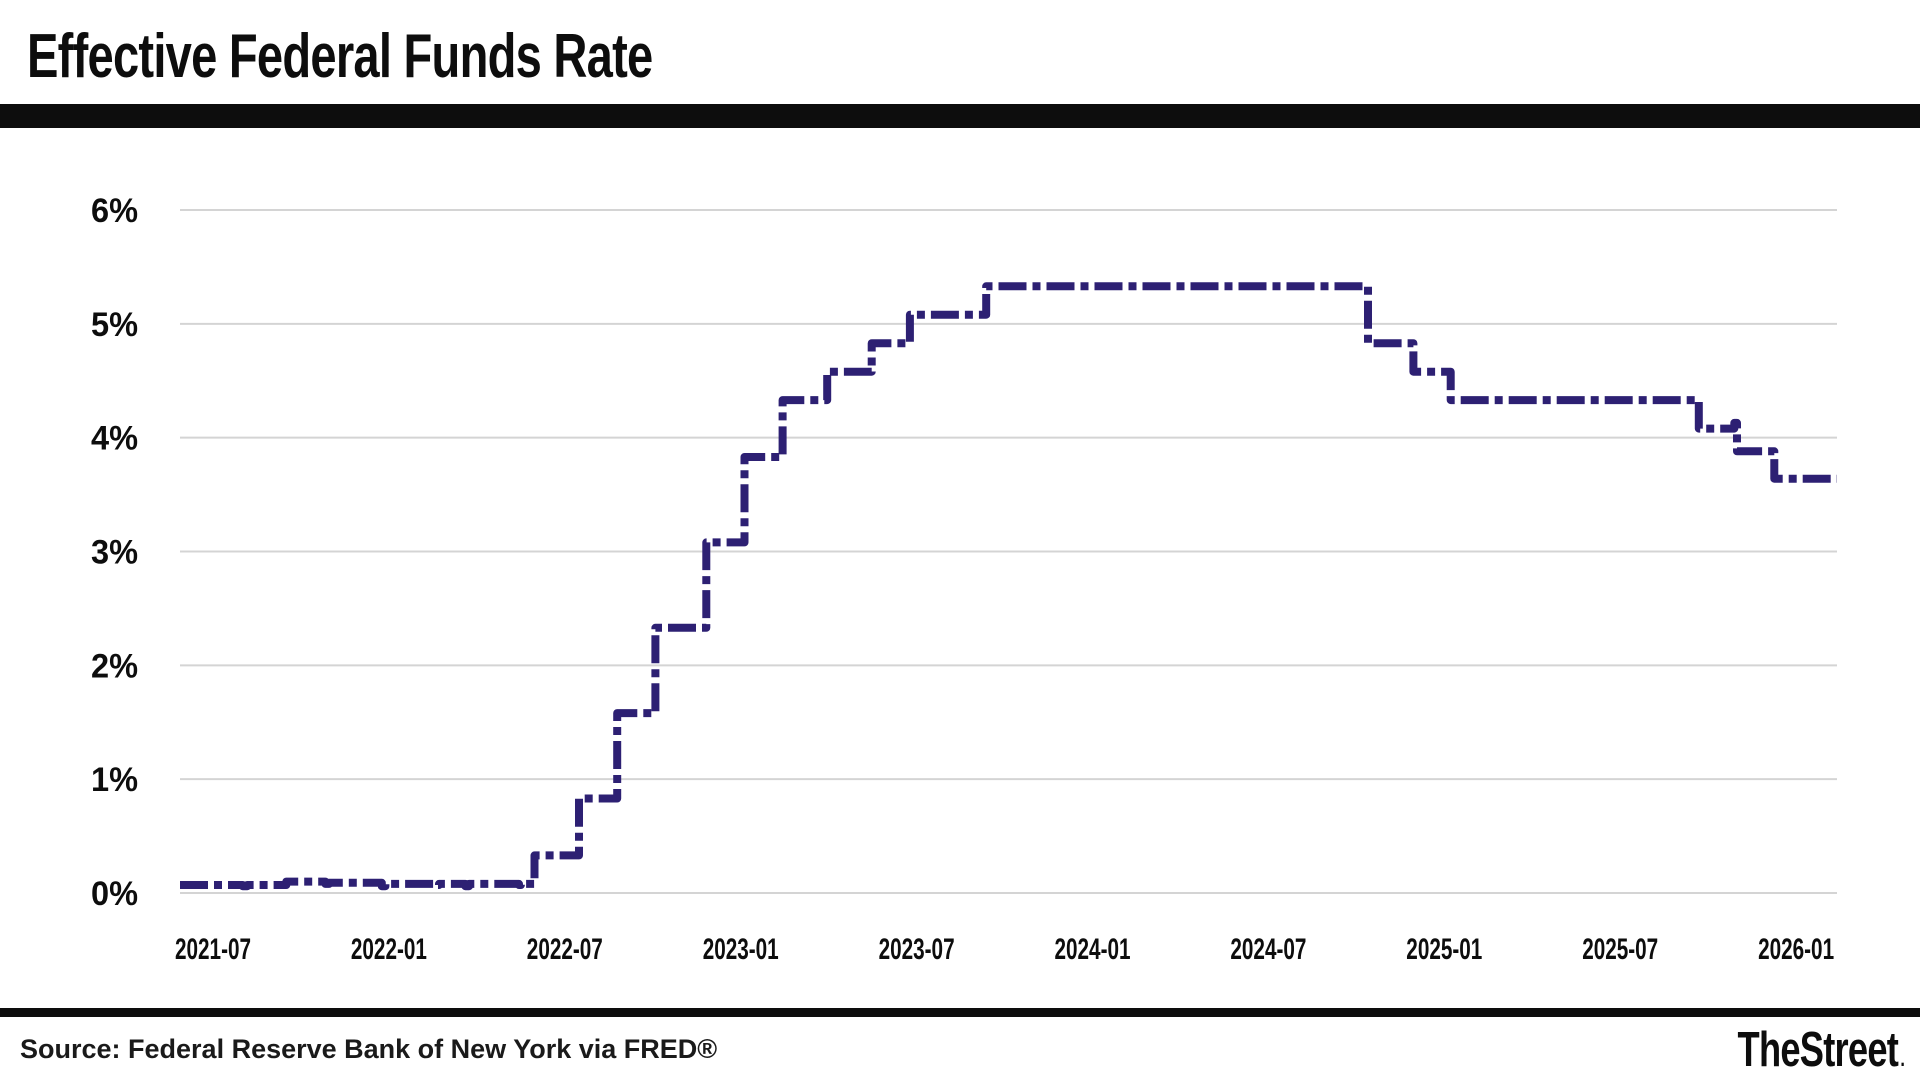 This screenshot has height=1080, width=1920. I want to click on x-axis-label-2022-07: 2022-07, so click(565, 949).